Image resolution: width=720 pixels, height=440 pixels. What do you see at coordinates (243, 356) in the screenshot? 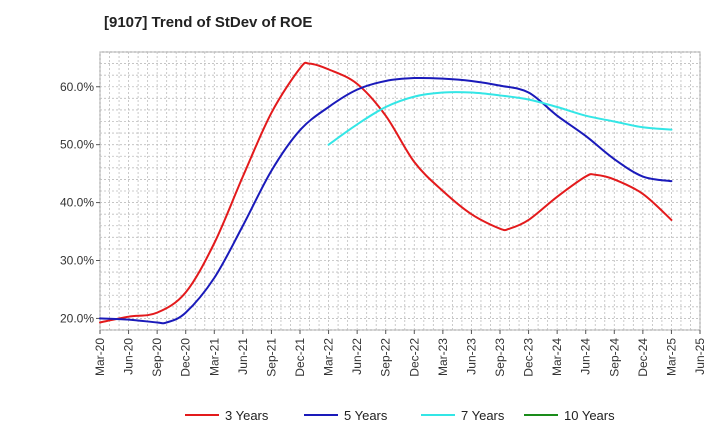
I see `x-tick-label: Jun-21` at bounding box center [243, 356].